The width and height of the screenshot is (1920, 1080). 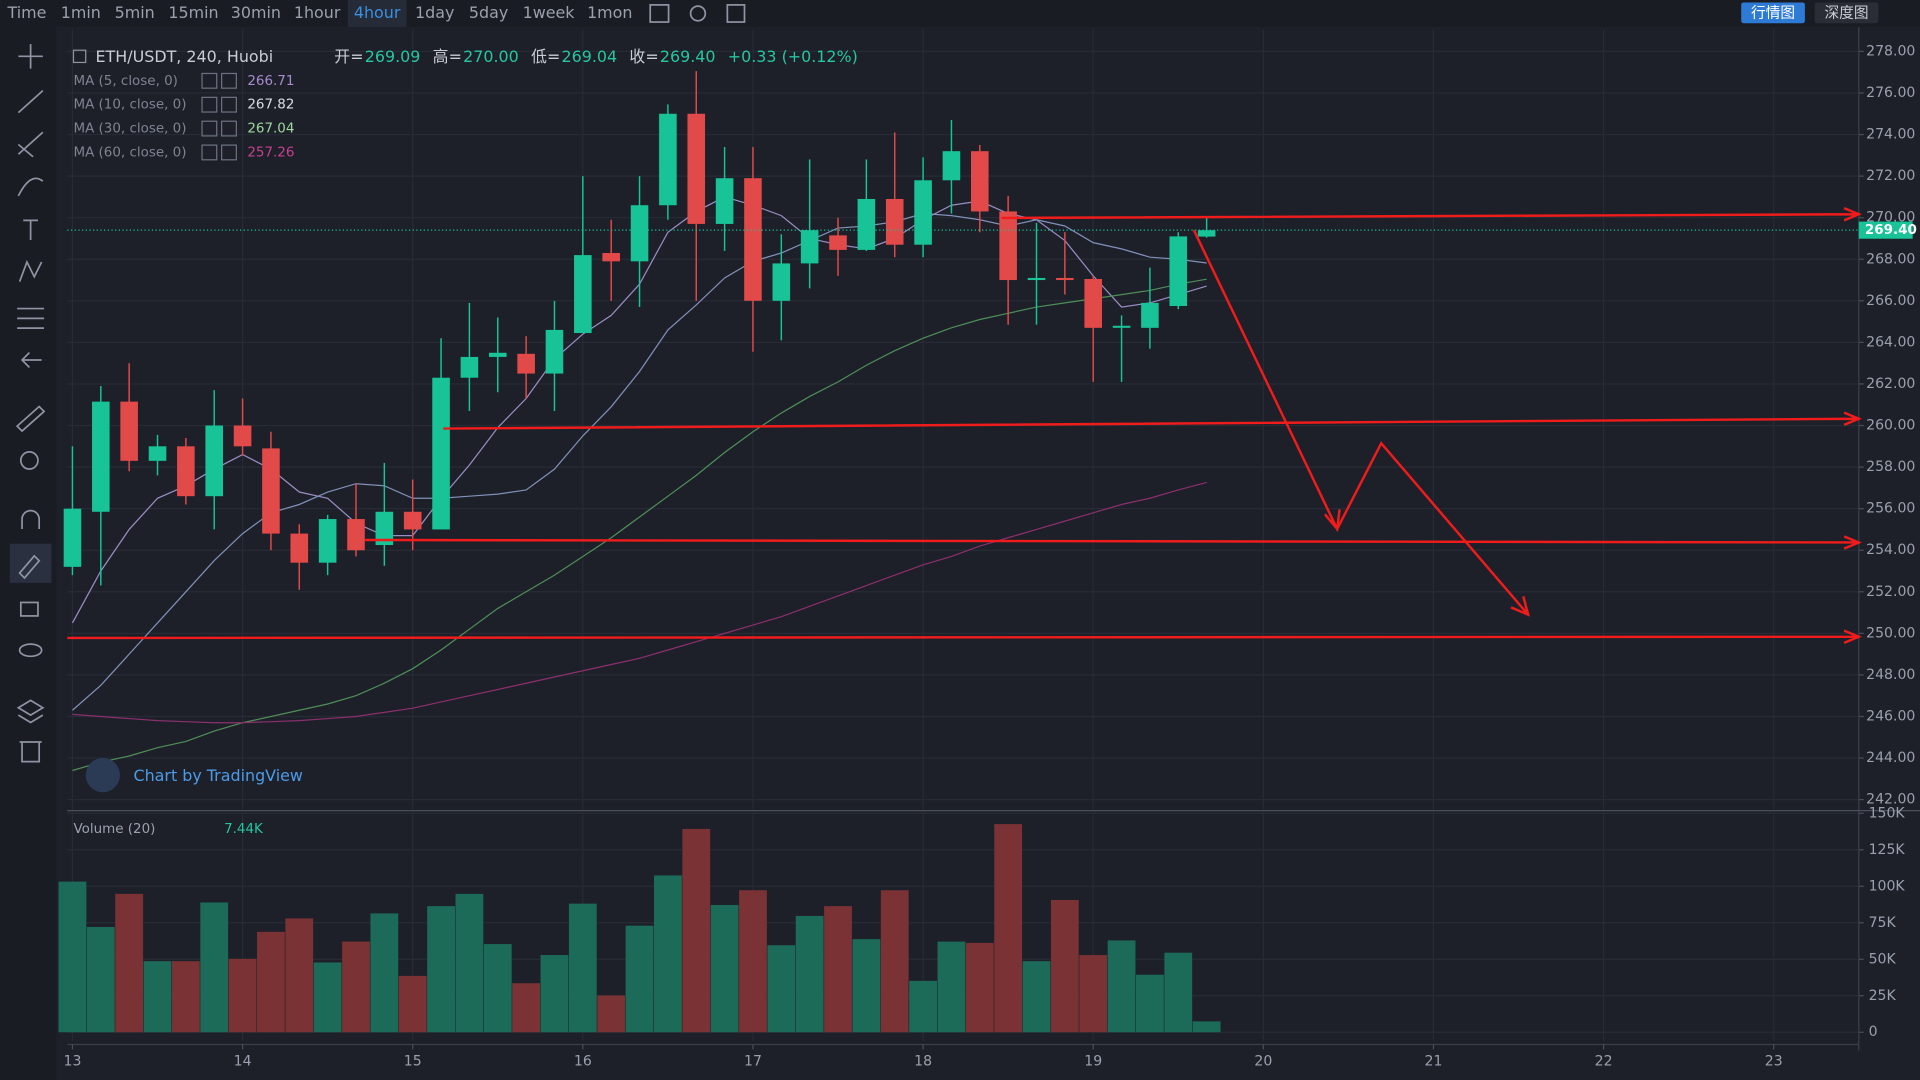 What do you see at coordinates (26, 12) in the screenshot?
I see `timeframe: Time` at bounding box center [26, 12].